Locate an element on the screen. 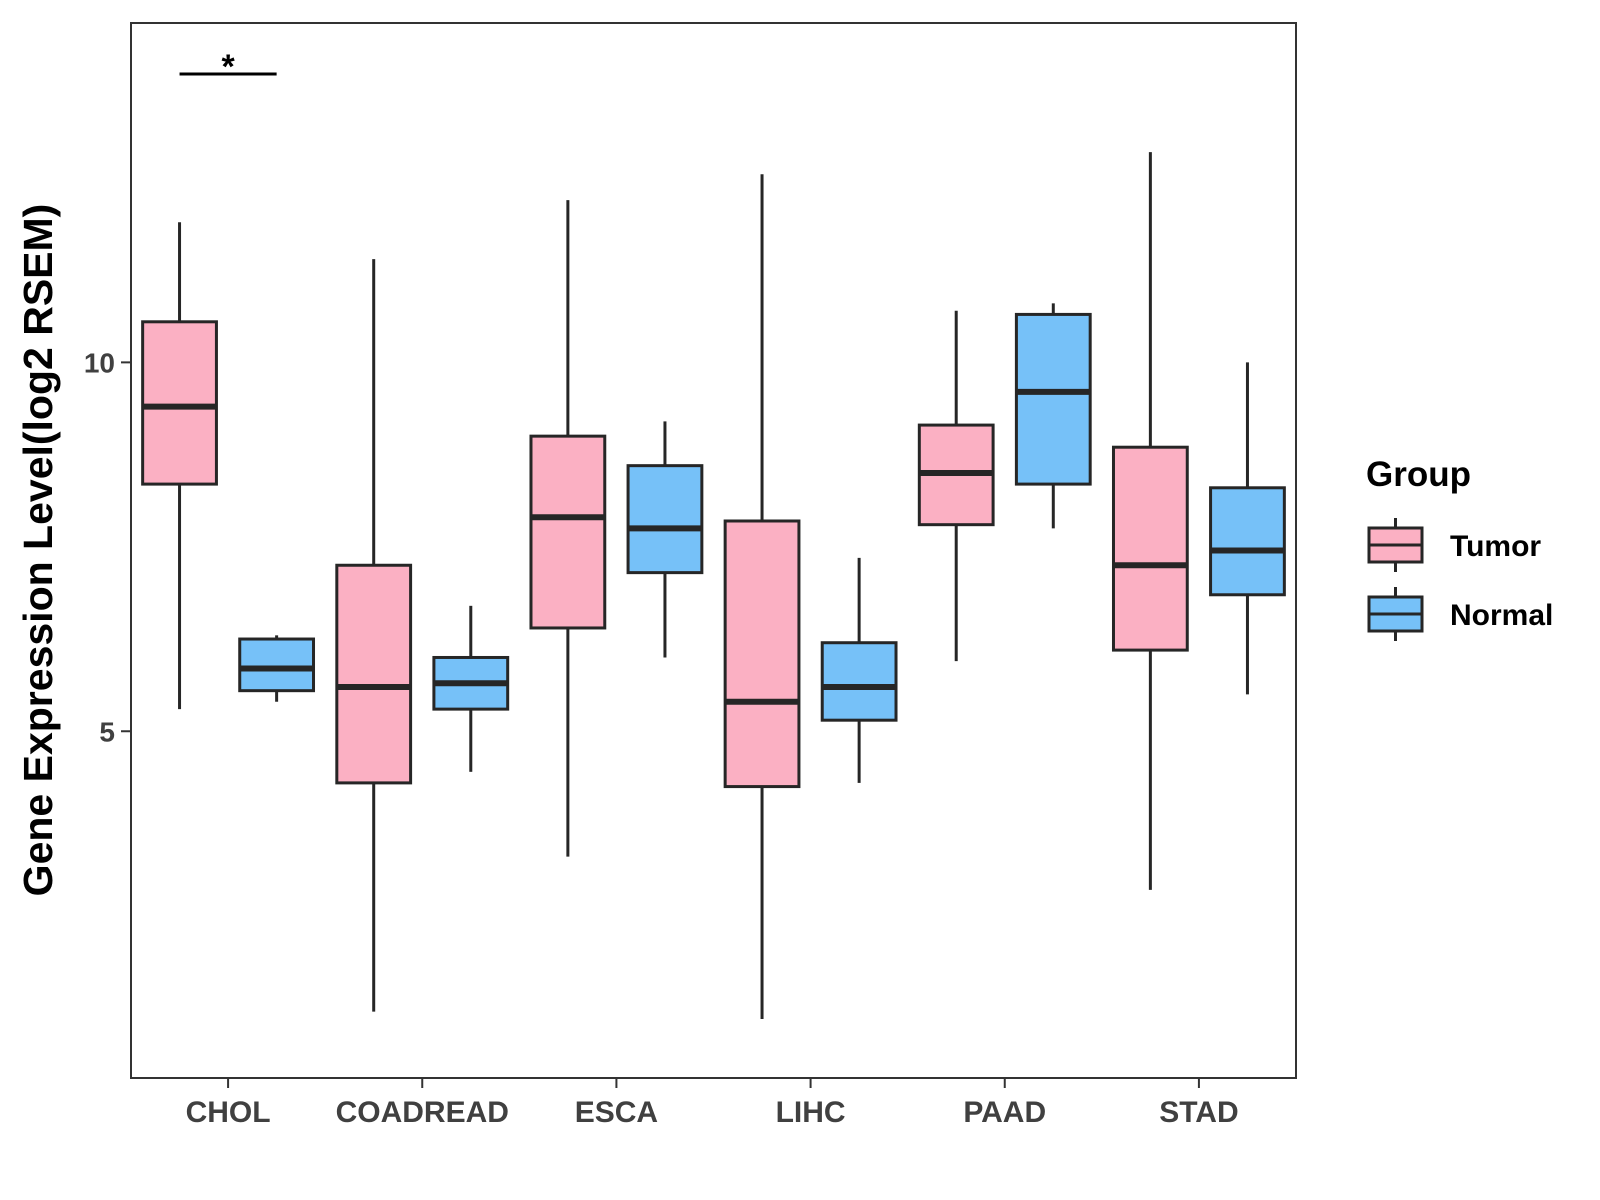  y-tick-label: 10 is located at coordinates (99, 362).